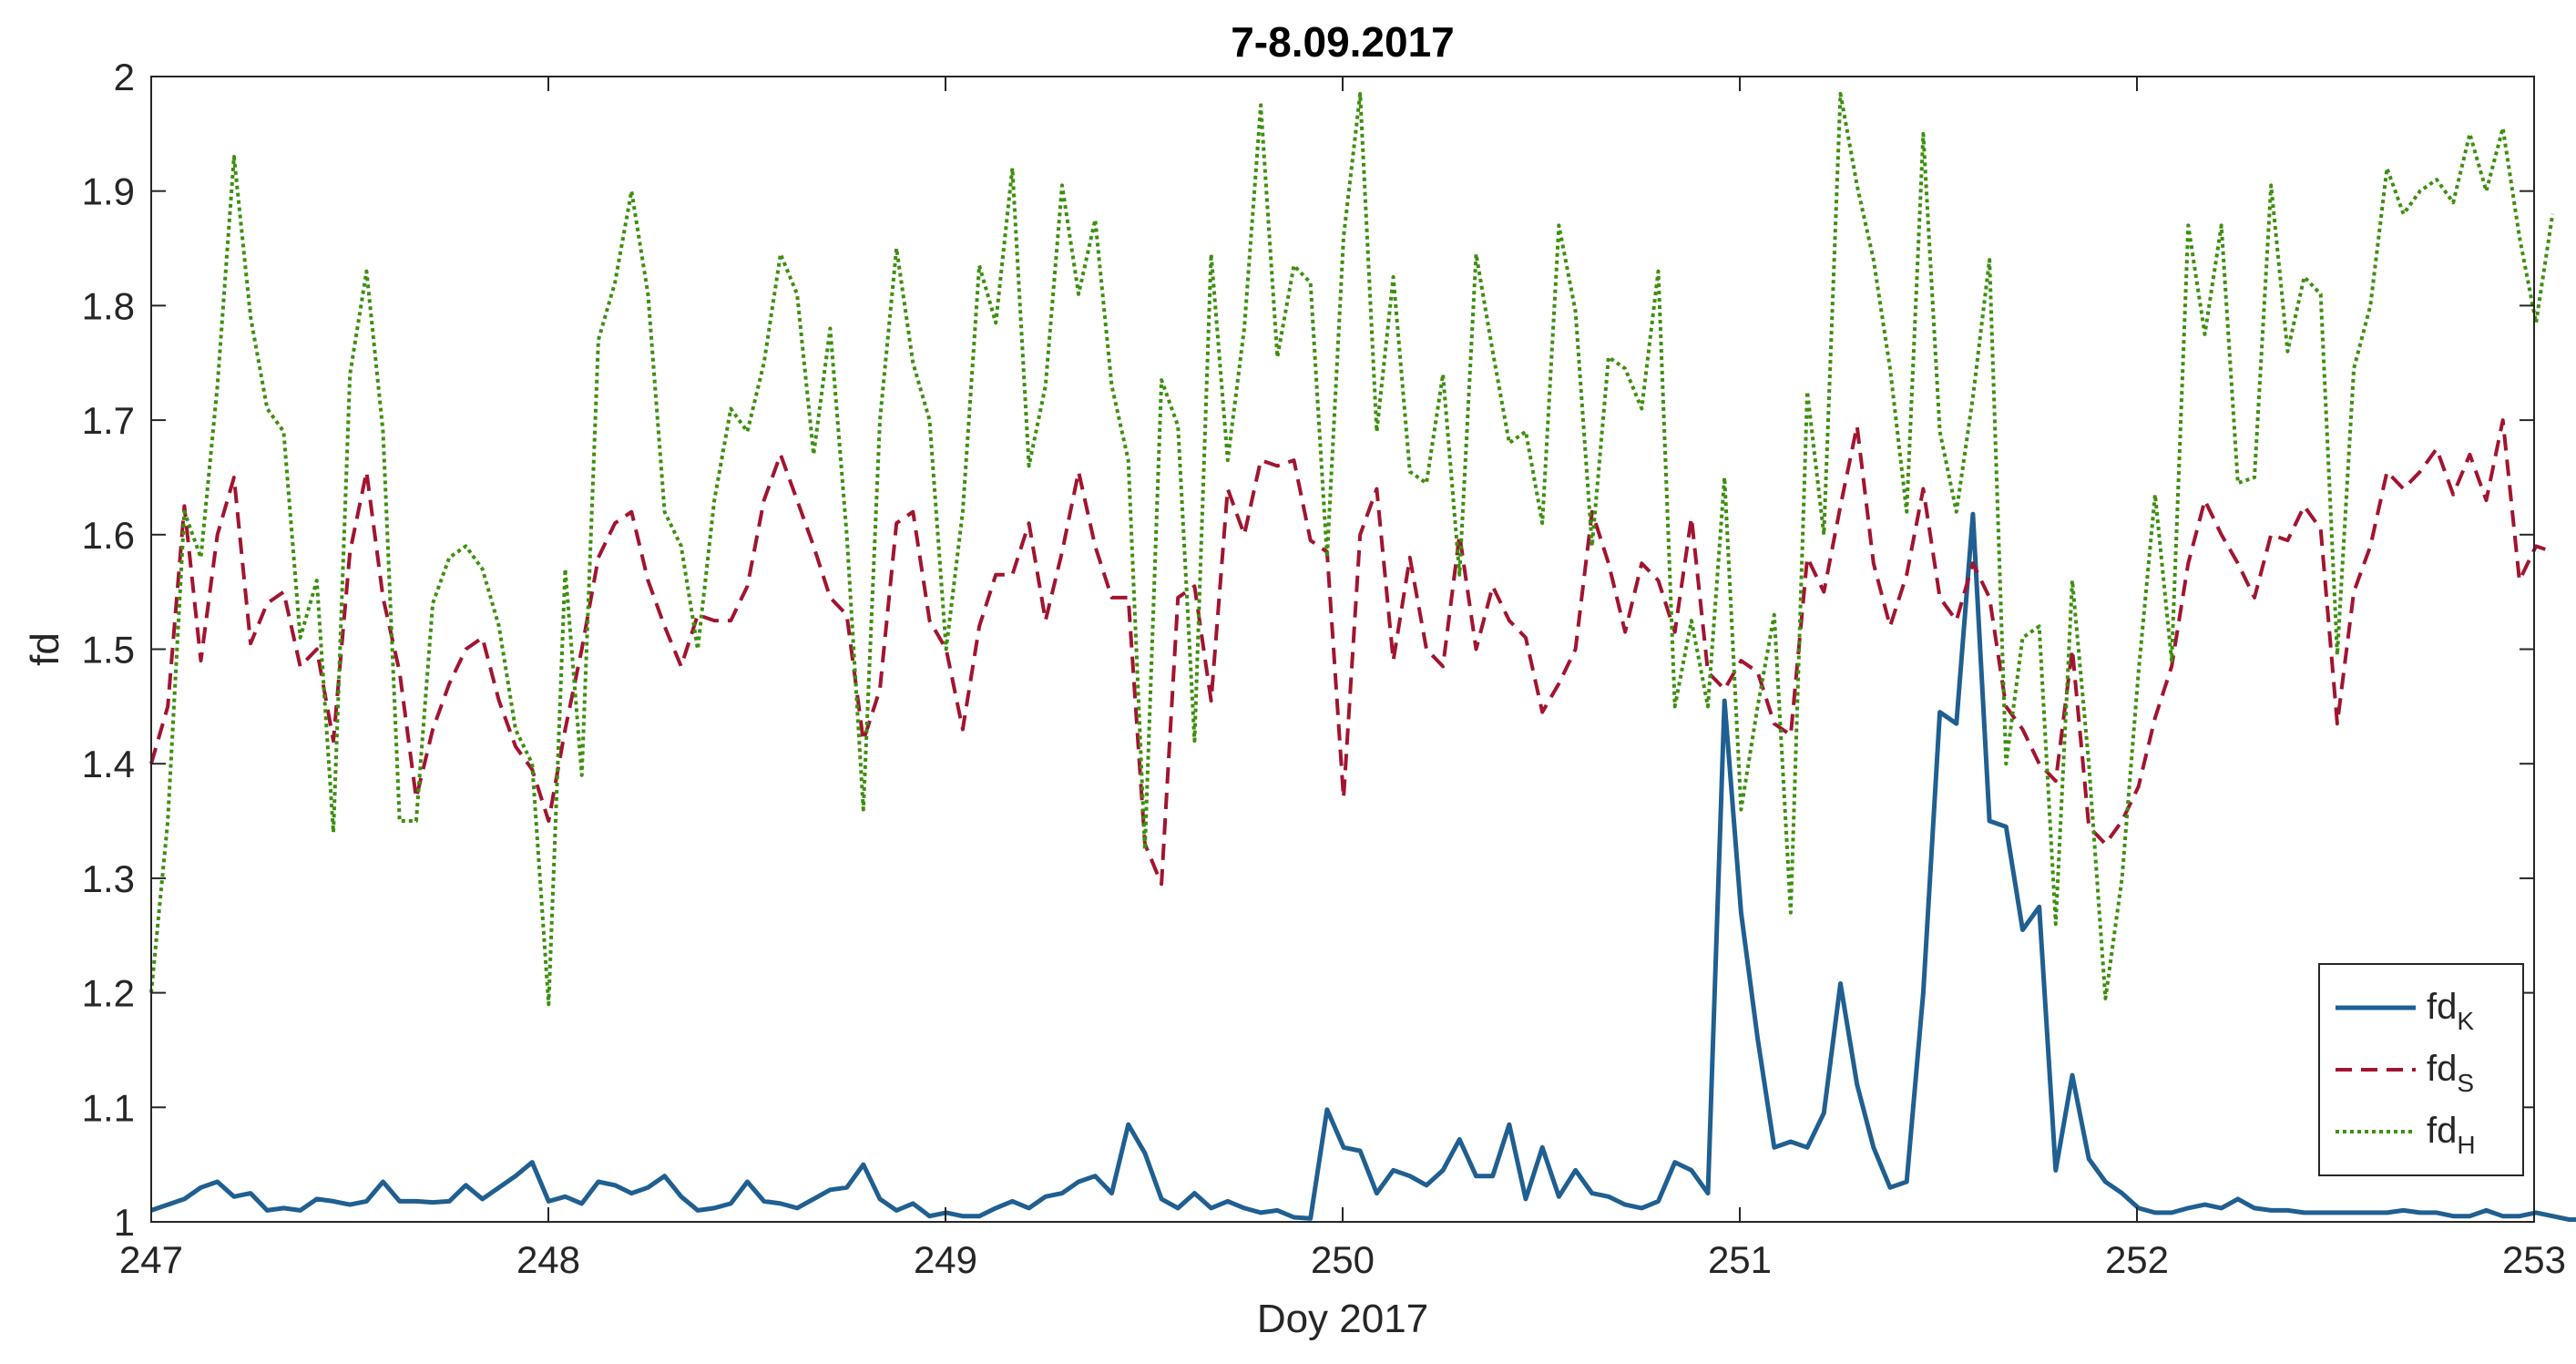  I want to click on legend-label-fdH: fdH, so click(2451, 1135).